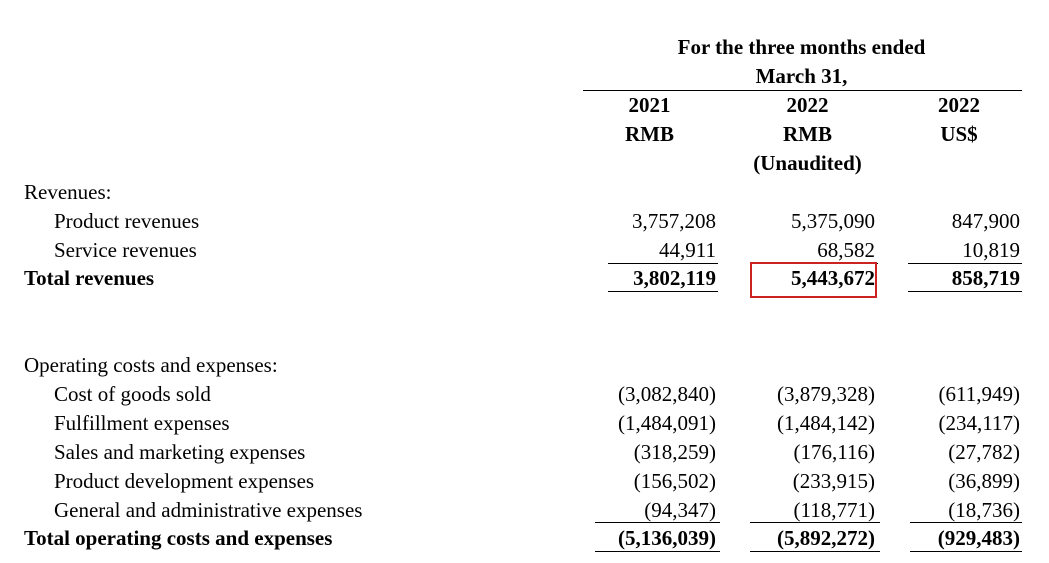 The height and width of the screenshot is (563, 1049). What do you see at coordinates (801, 47) in the screenshot?
I see `period-header-line1: For the three months ended` at bounding box center [801, 47].